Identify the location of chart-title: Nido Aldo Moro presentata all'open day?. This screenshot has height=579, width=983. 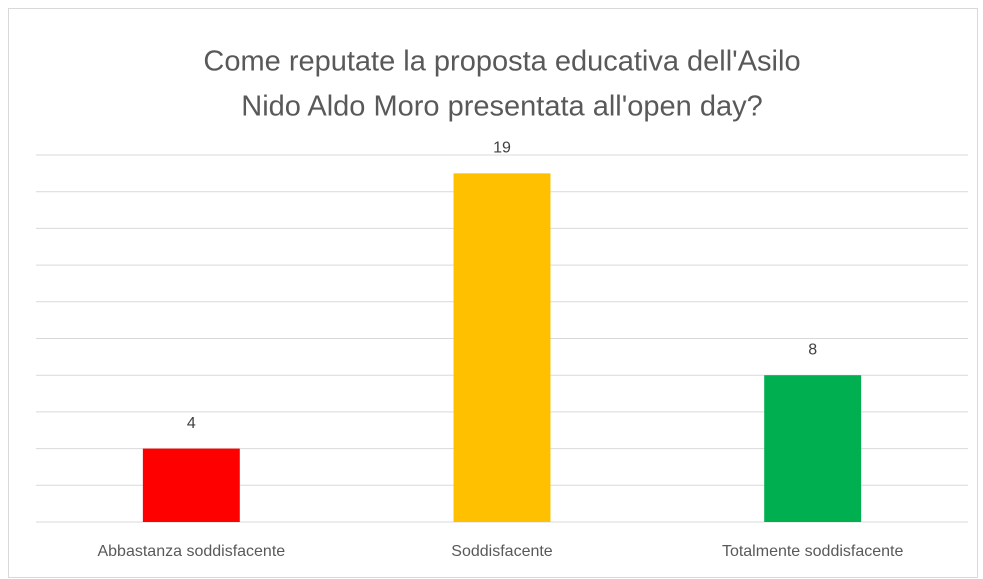
(501, 107).